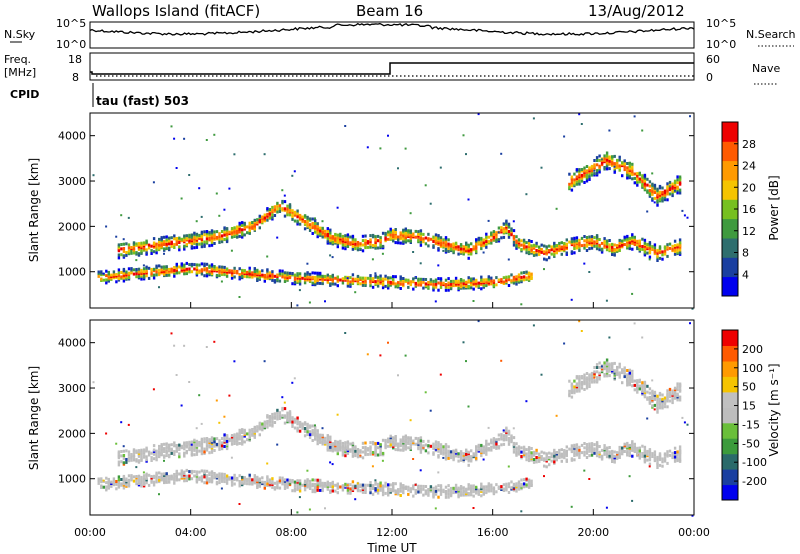  I want to click on nave-label: Nave, so click(766, 68).